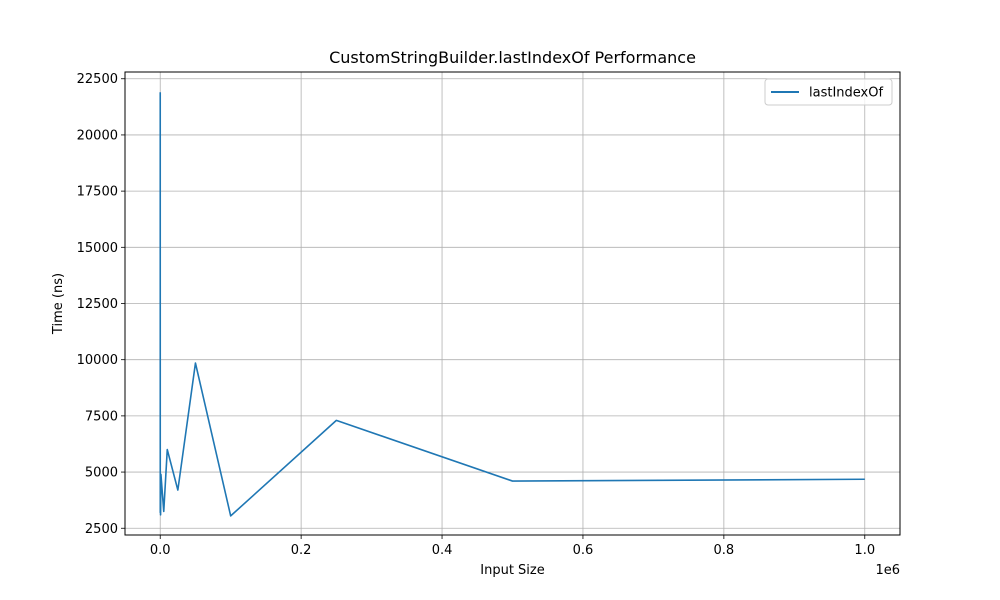  What do you see at coordinates (97, 135) in the screenshot?
I see `y-tick-label: 20000` at bounding box center [97, 135].